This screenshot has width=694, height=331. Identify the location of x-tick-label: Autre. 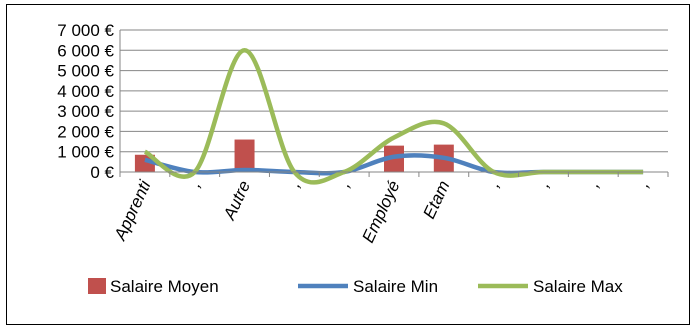
(236, 201).